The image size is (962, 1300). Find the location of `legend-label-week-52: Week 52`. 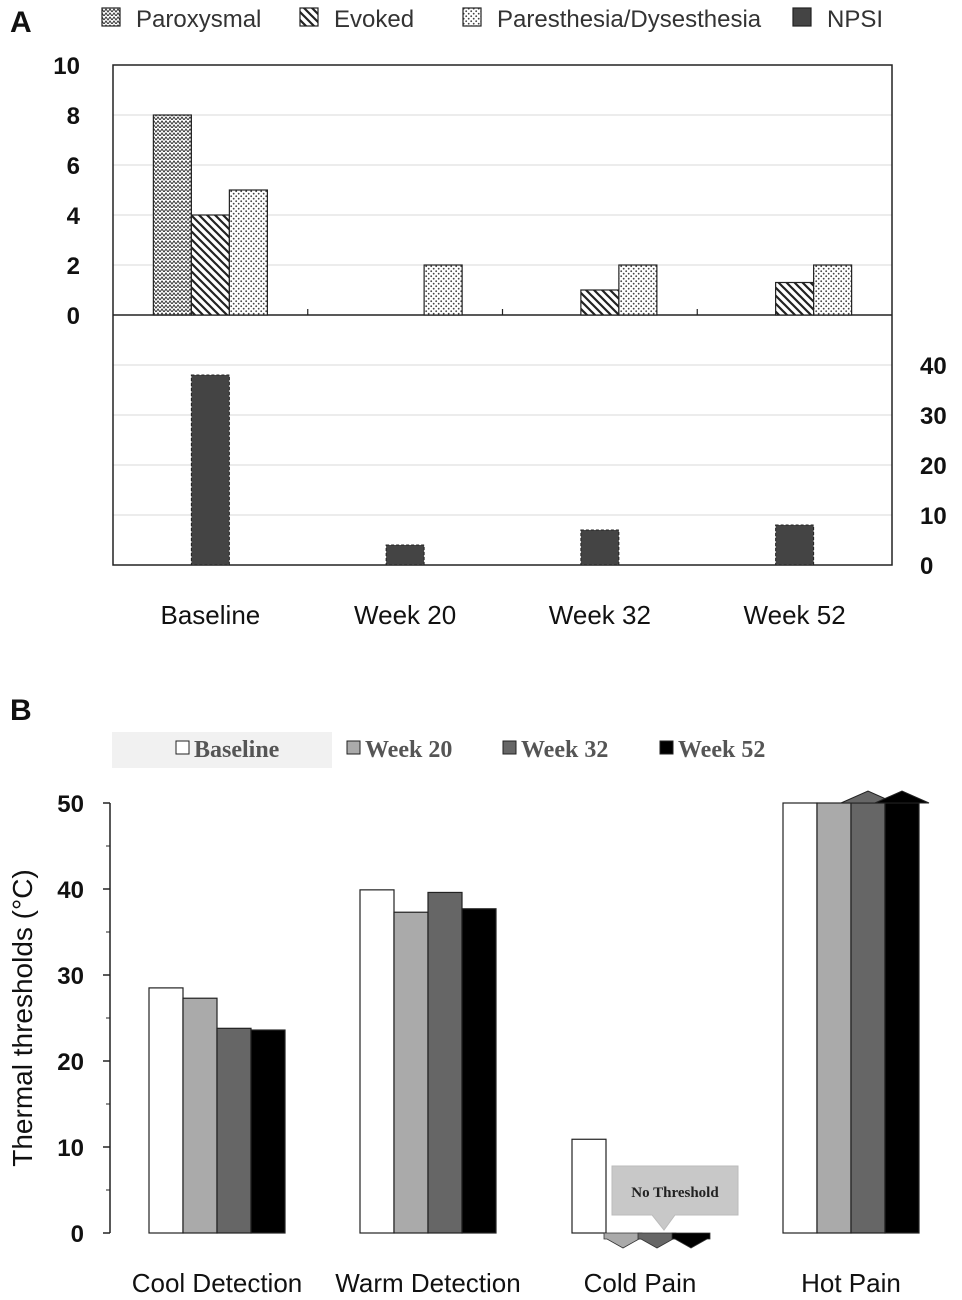

legend-label-week-52: Week 52 is located at coordinates (721, 750).